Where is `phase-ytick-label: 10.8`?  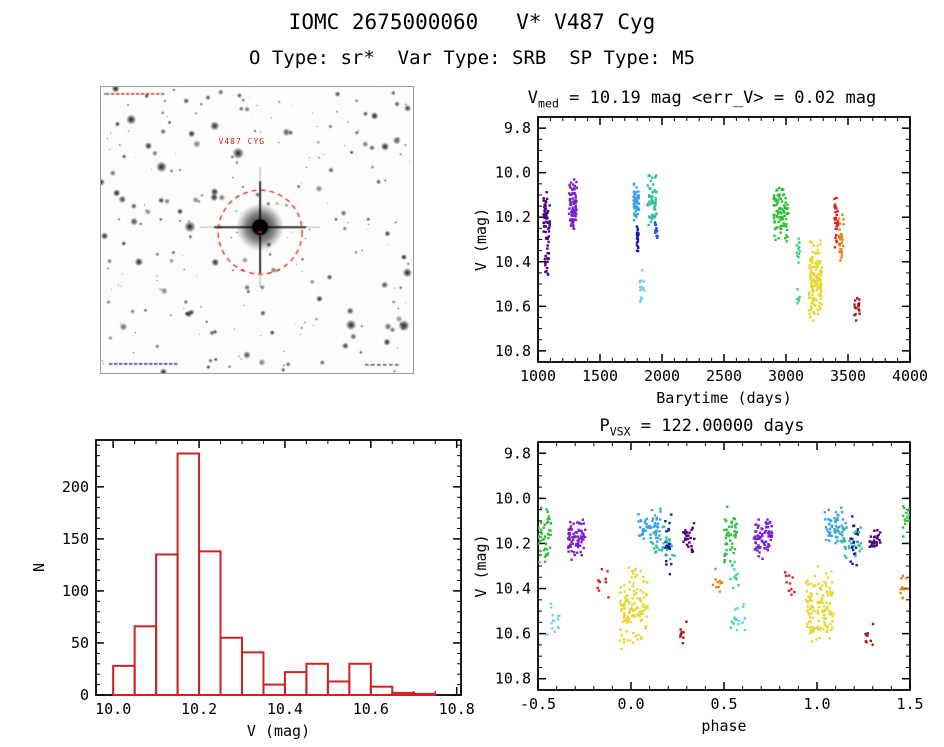
phase-ytick-label: 10.8 is located at coordinates (513, 679).